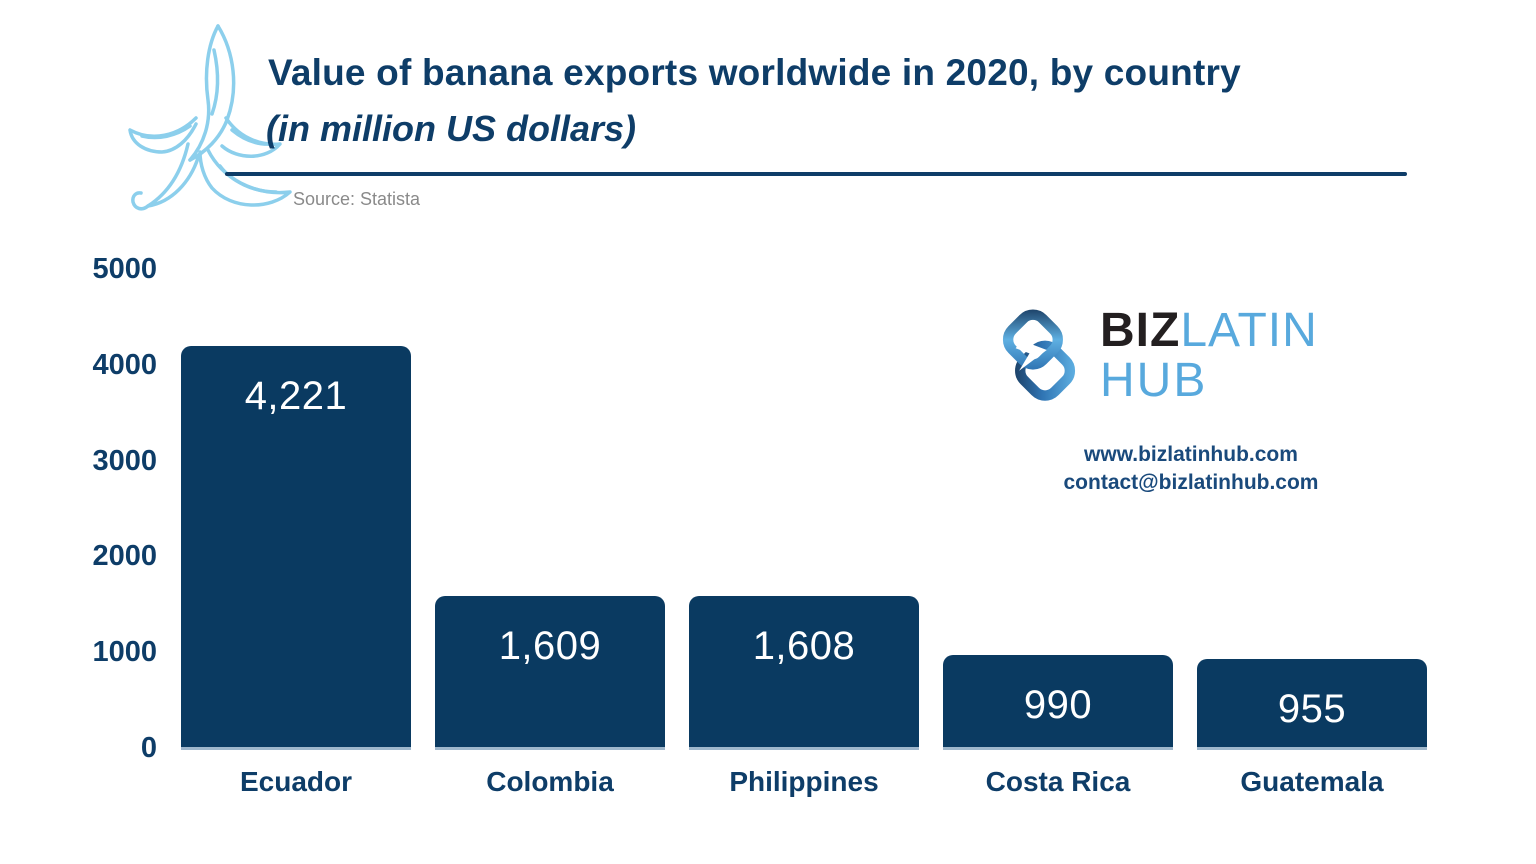  Describe the element at coordinates (451, 128) in the screenshot. I see `page-subtitle: (in million US dollars)` at that location.